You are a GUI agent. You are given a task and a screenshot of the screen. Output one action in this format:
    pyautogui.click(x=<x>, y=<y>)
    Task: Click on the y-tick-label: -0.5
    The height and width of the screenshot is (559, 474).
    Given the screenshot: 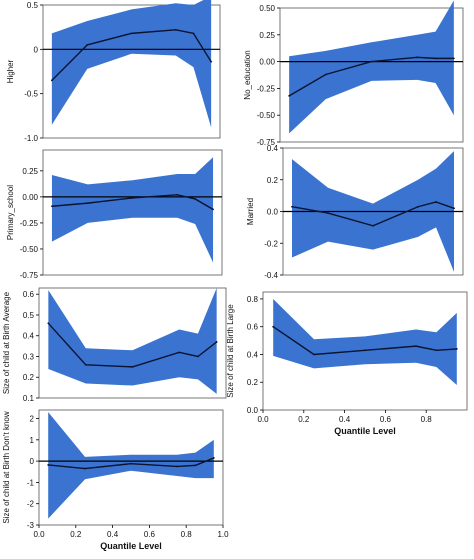 What is the action you would take?
    pyautogui.click(x=31, y=94)
    